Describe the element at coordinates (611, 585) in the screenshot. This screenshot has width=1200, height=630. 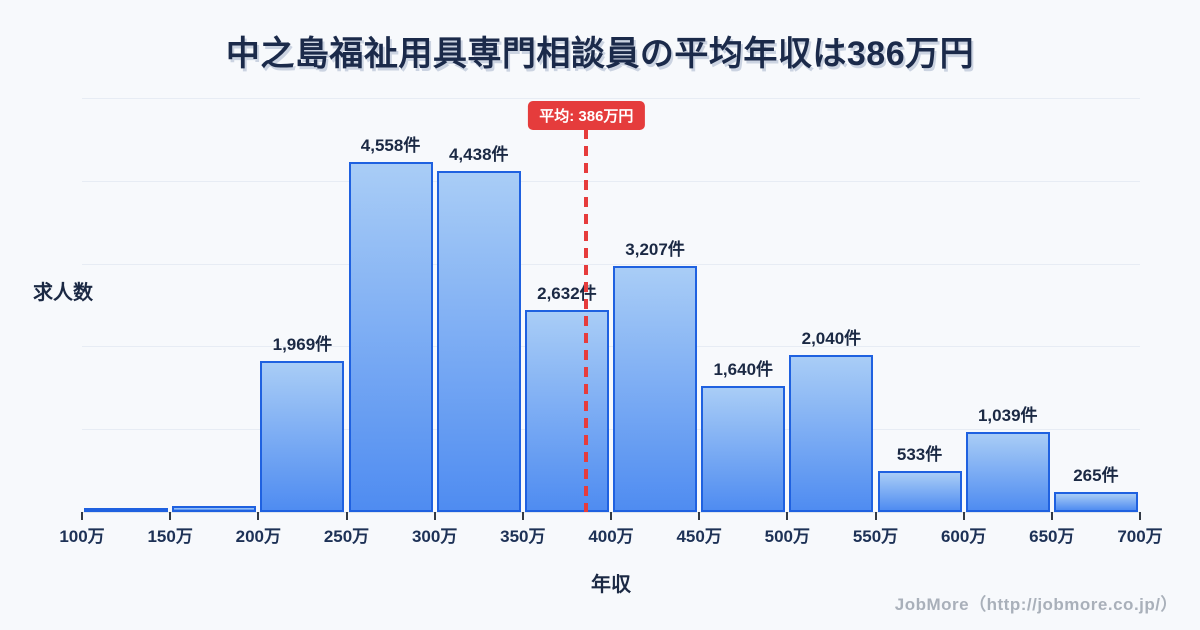
I see `x-axis-label: 年収` at that location.